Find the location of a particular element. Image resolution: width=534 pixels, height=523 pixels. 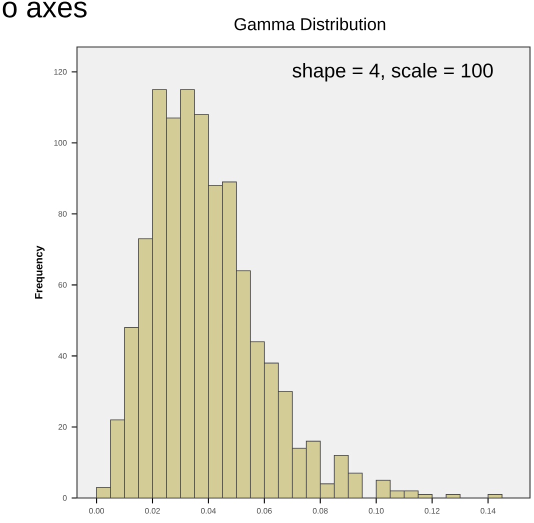

text: o axes is located at coordinates (44, 10).